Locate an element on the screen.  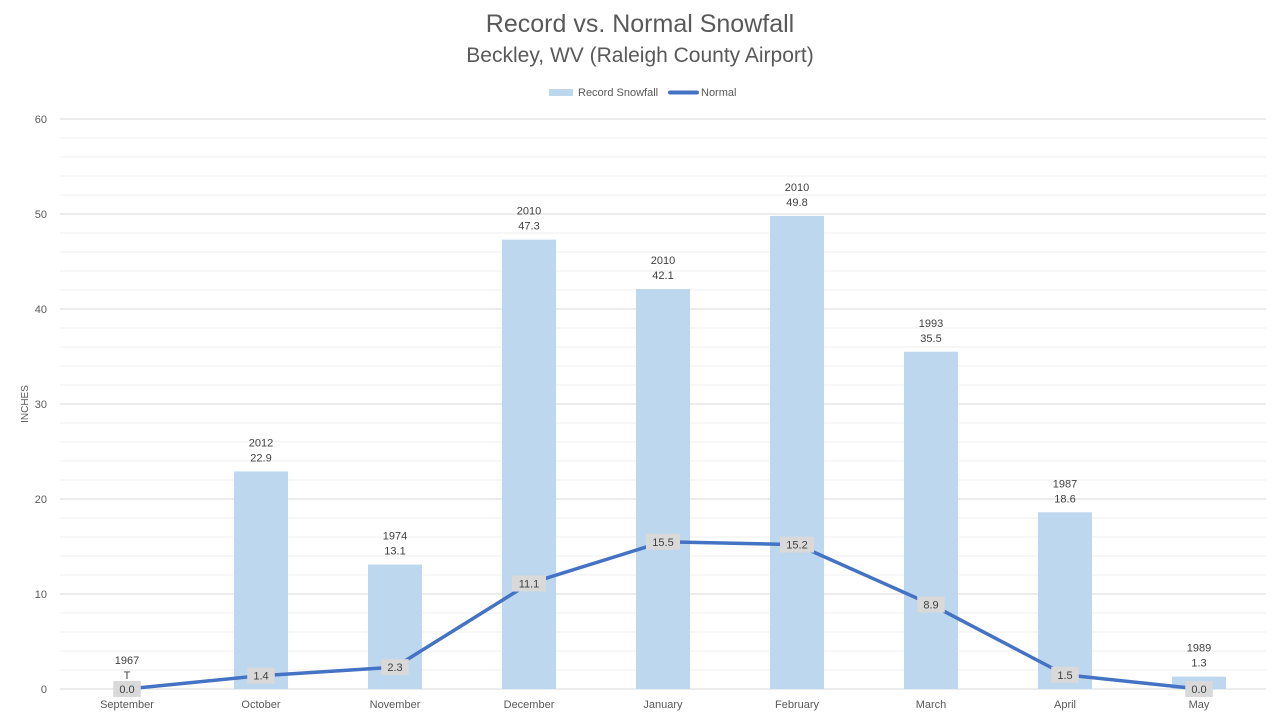
x-tick-label: April is located at coordinates (1065, 705).